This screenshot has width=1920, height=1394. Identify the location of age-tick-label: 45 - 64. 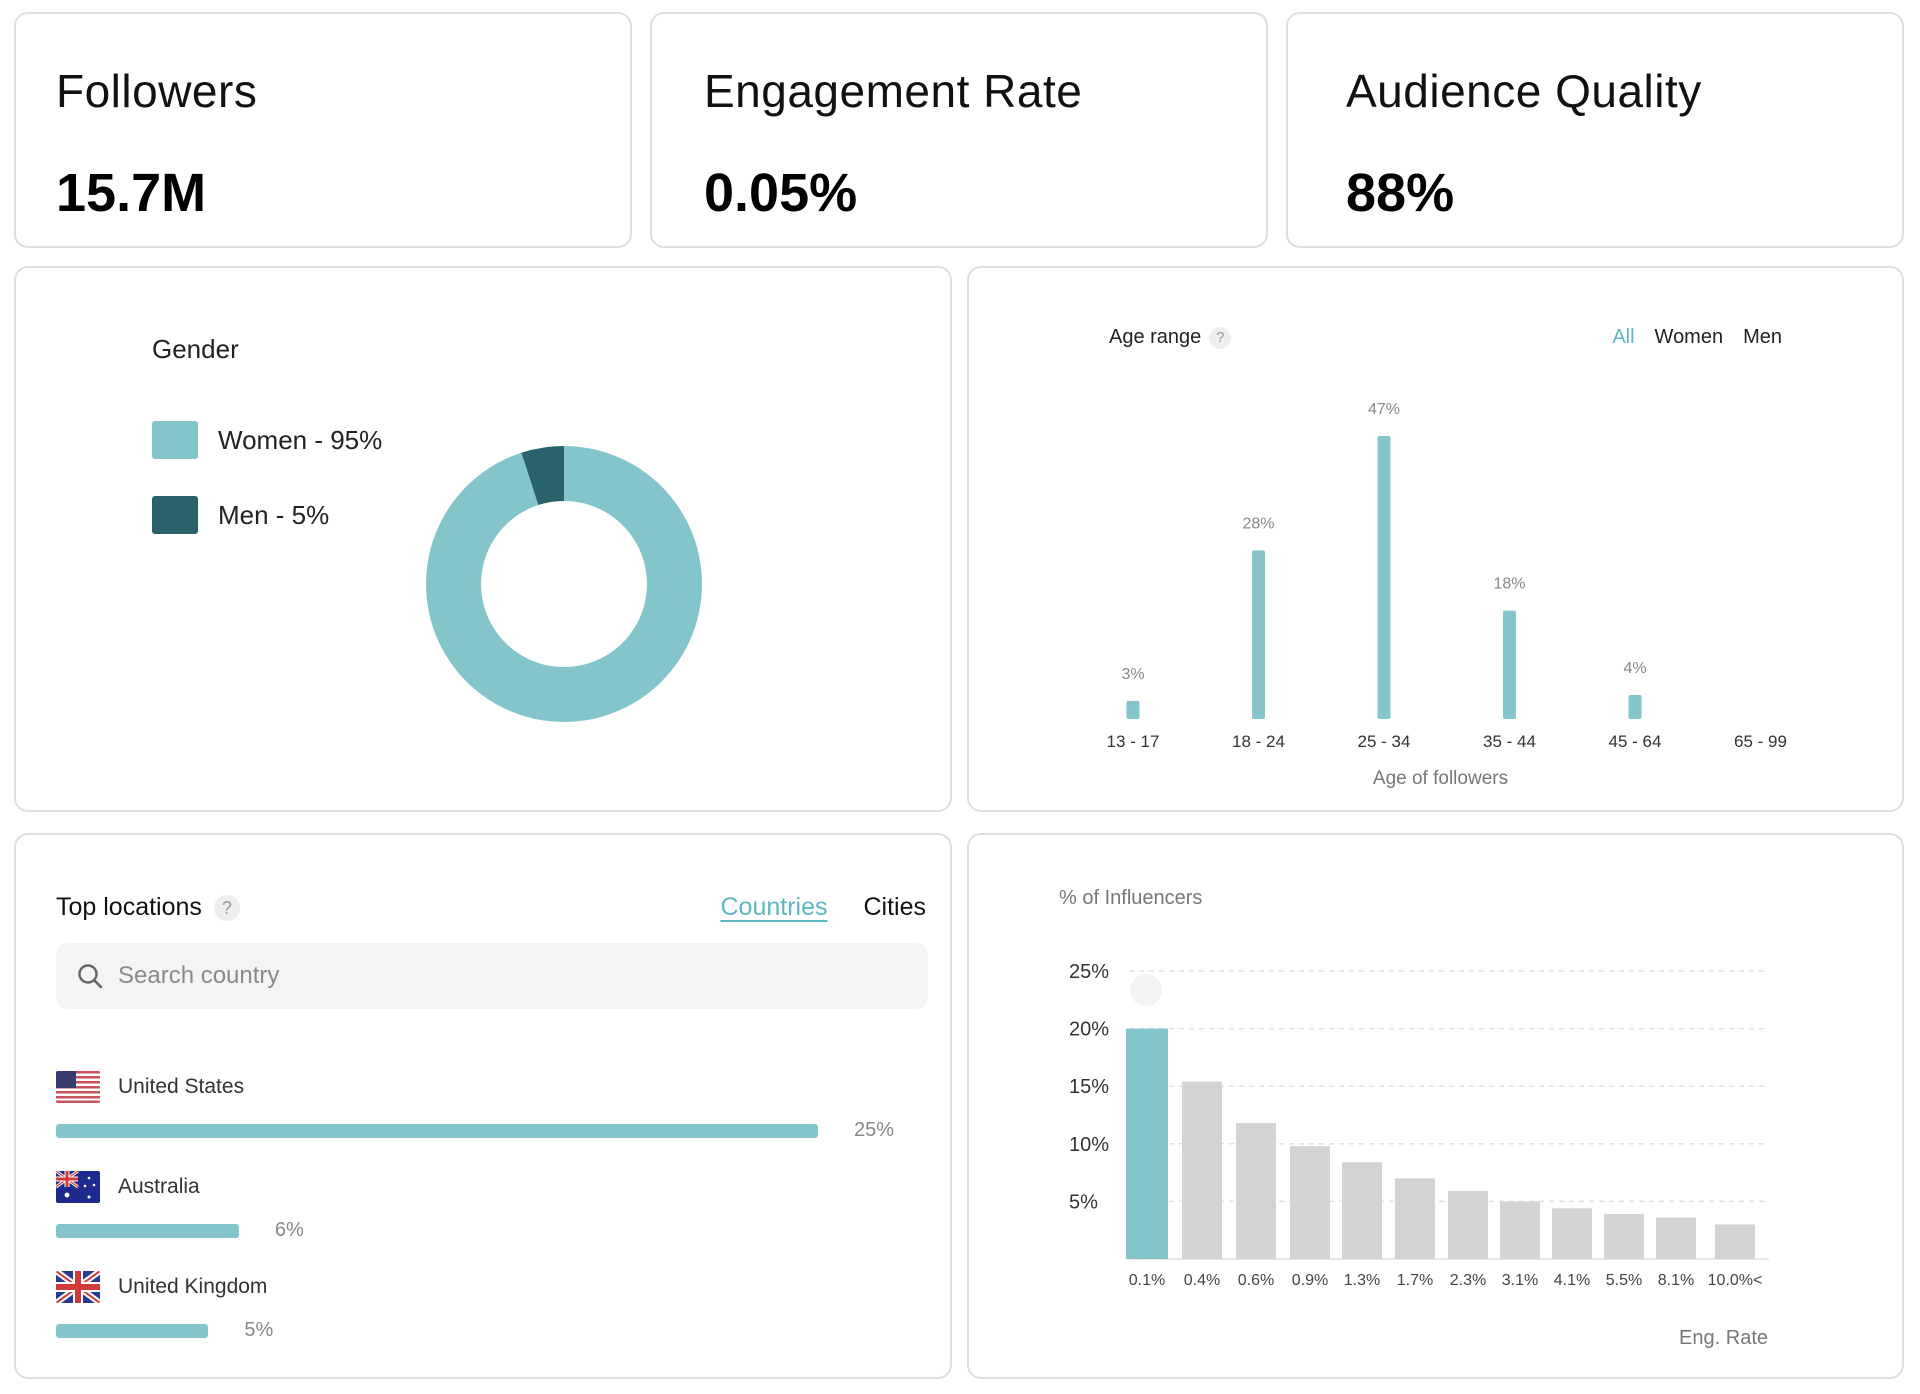
(1635, 741).